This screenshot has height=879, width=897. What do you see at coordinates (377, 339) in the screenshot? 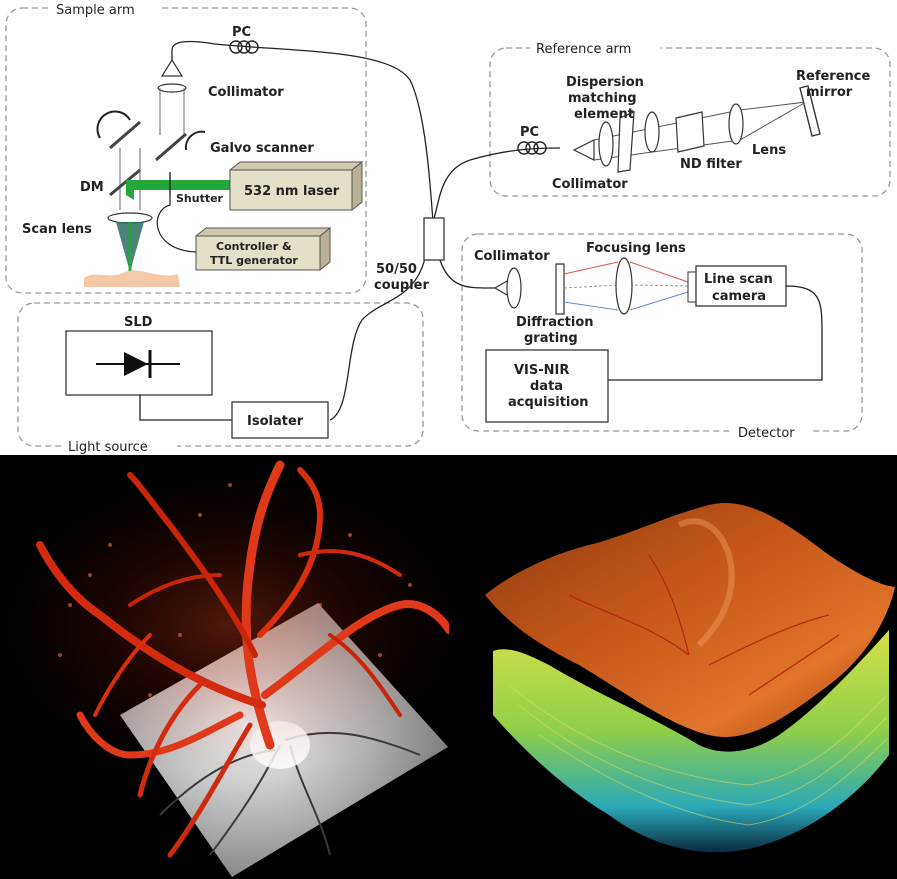
I see `source-fiber` at bounding box center [377, 339].